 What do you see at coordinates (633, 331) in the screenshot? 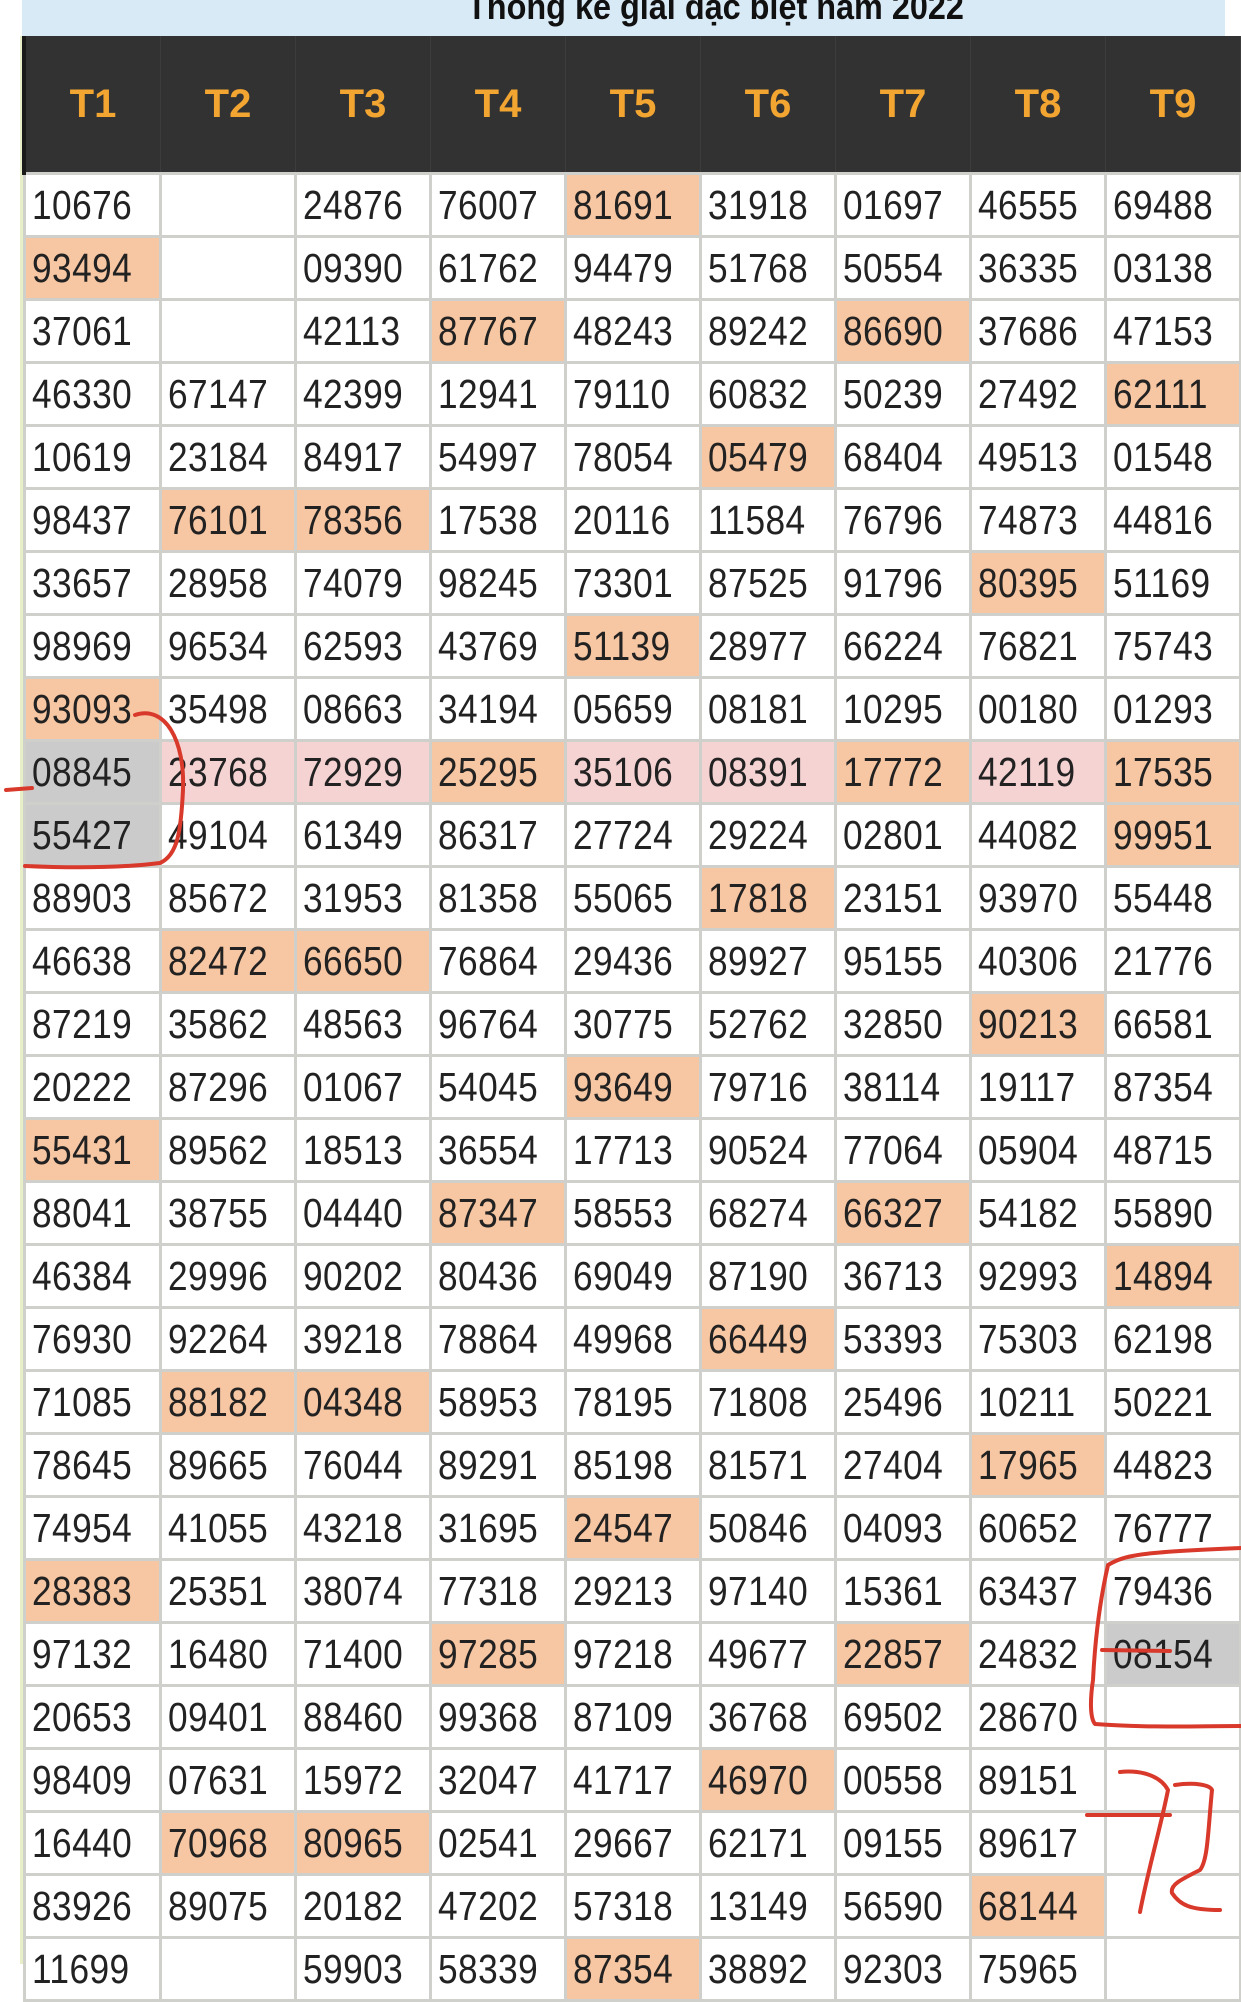
I see `prize-cell: 48243` at bounding box center [633, 331].